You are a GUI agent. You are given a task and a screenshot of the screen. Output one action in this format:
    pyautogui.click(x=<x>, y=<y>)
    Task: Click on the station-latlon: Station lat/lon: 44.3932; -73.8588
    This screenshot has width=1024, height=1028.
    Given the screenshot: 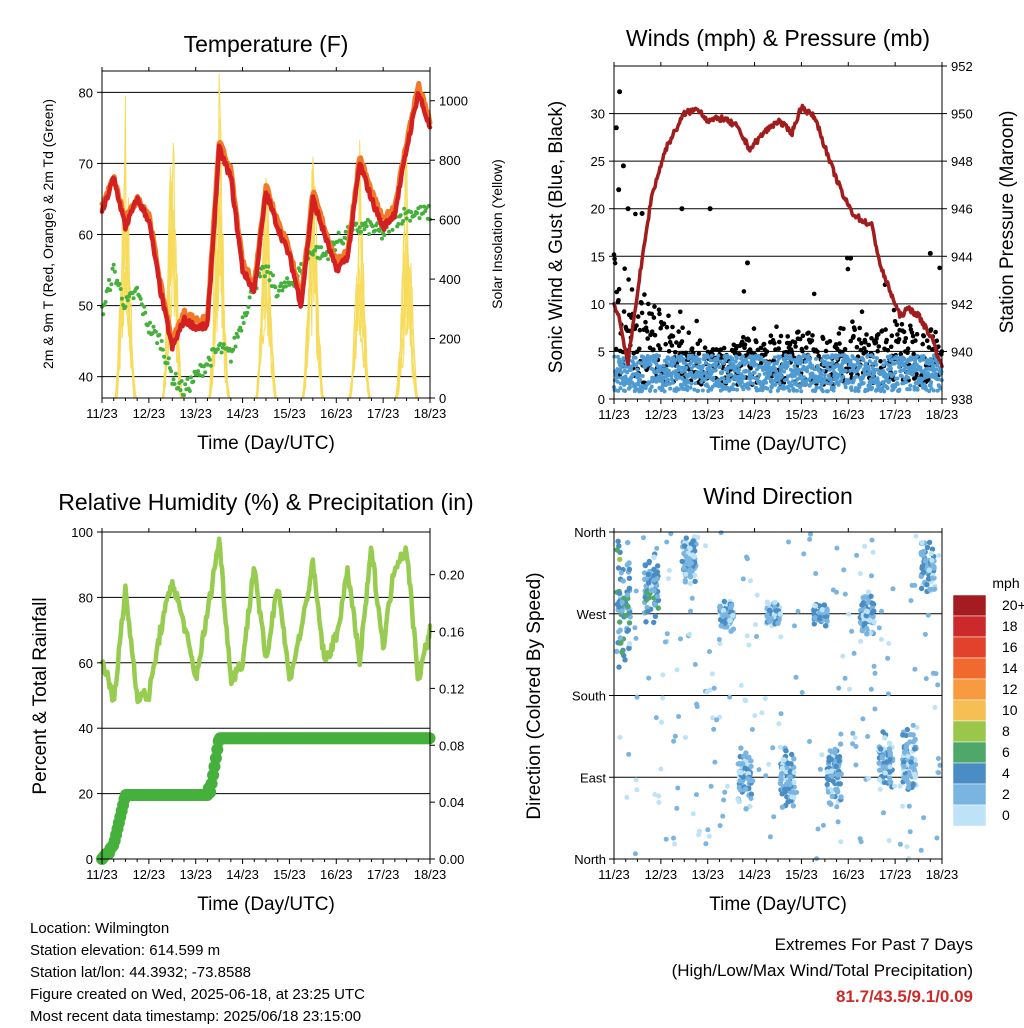 What is the action you would take?
    pyautogui.click(x=141, y=972)
    